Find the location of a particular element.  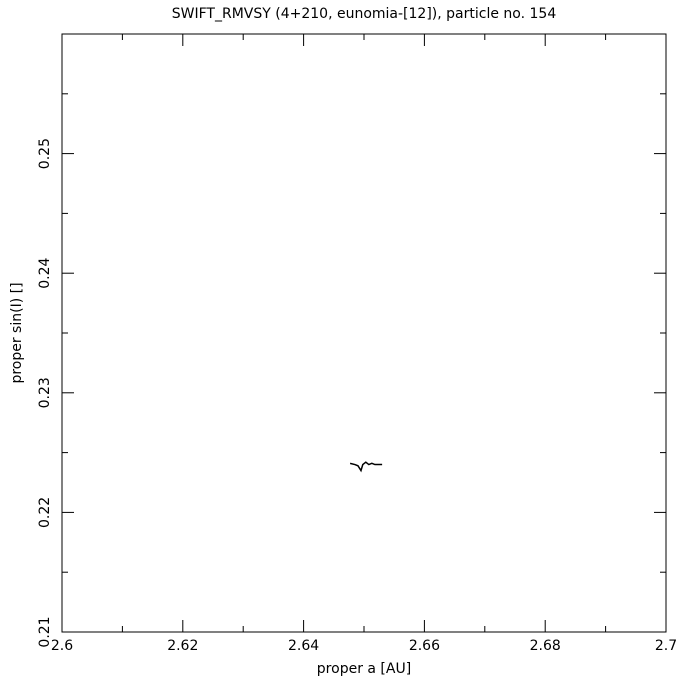

y-tick-label: 0.21 is located at coordinates (45, 631).